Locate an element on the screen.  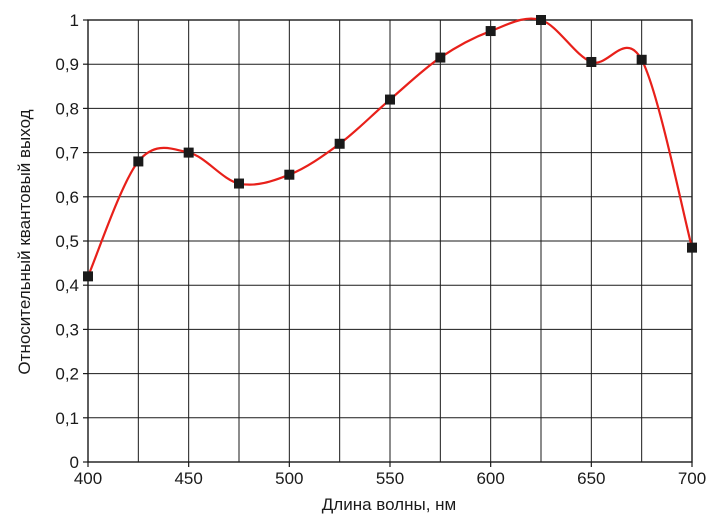
y-tick-label: 0 is located at coordinates (74, 462).